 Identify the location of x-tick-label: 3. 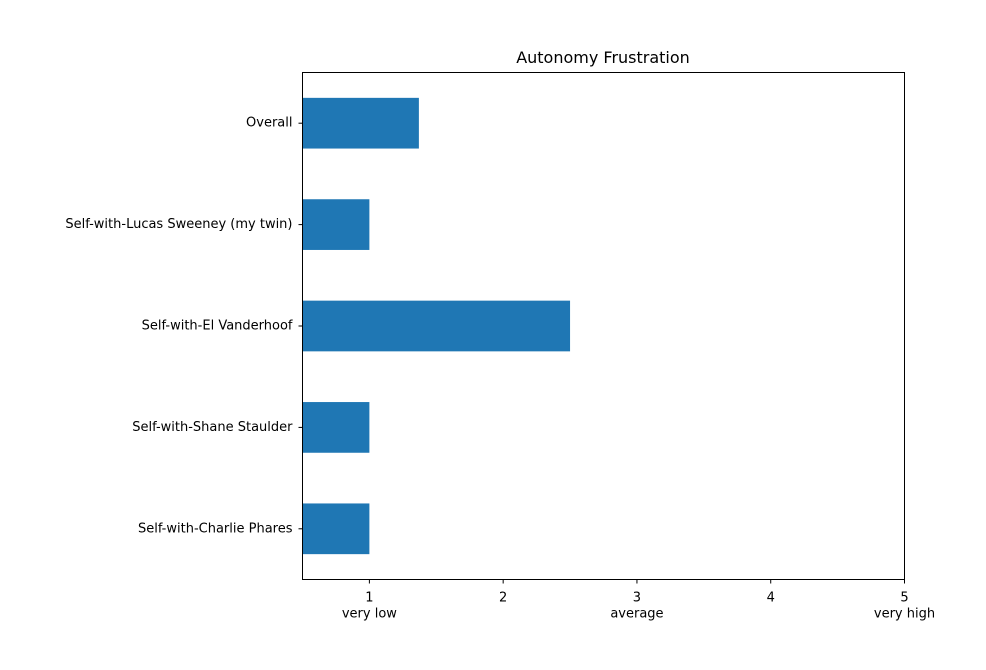
(637, 598).